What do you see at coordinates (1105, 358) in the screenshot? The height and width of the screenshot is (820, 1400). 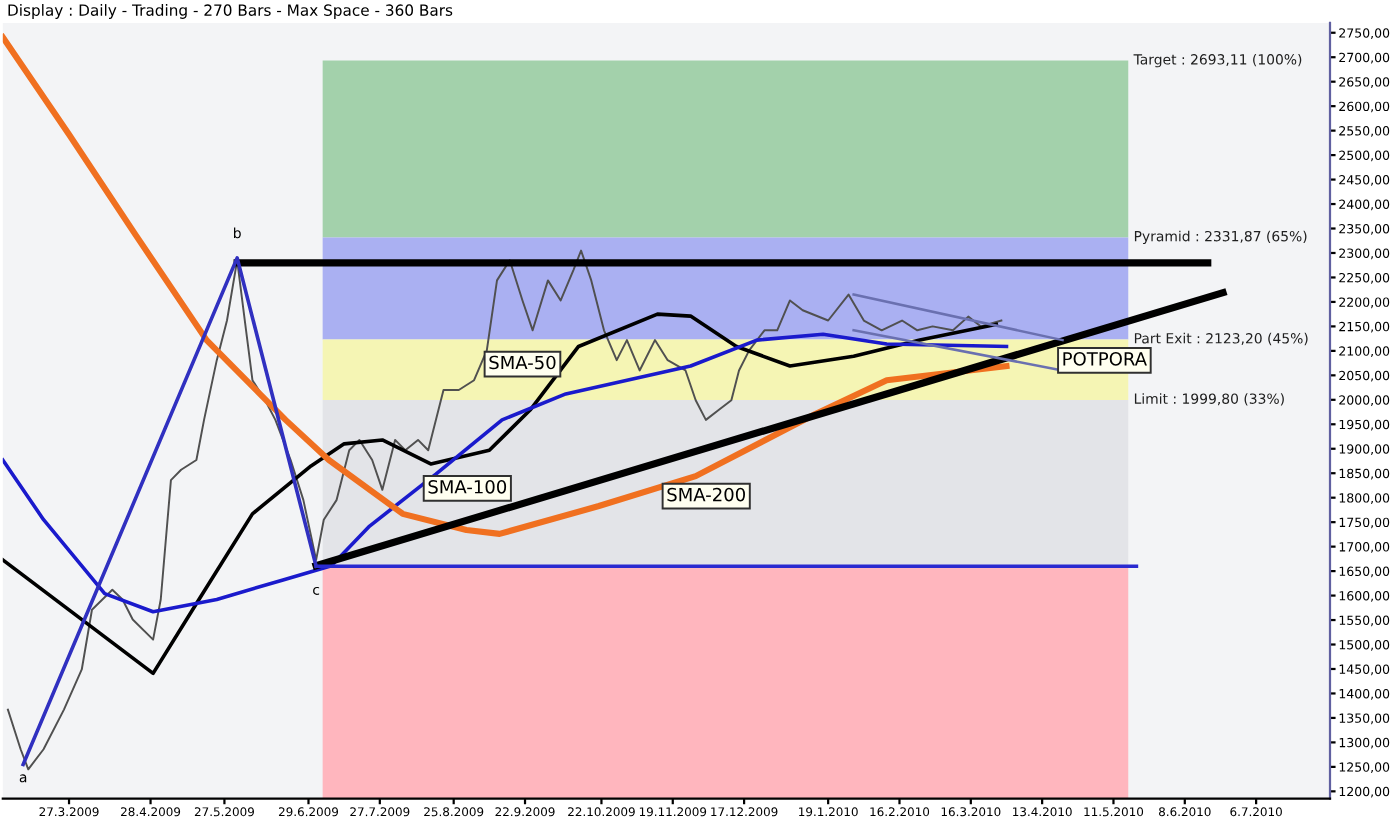 I see `annotation: POTPORA` at bounding box center [1105, 358].